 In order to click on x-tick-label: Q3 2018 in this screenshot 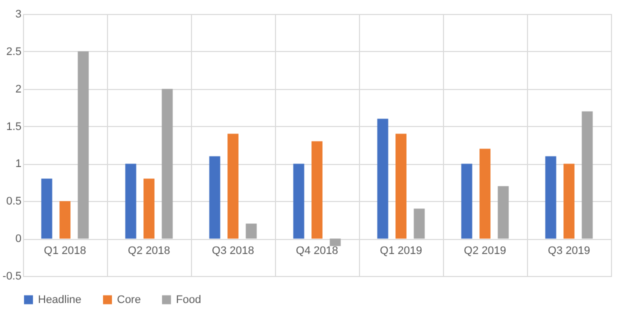, I will do `click(233, 251)`.